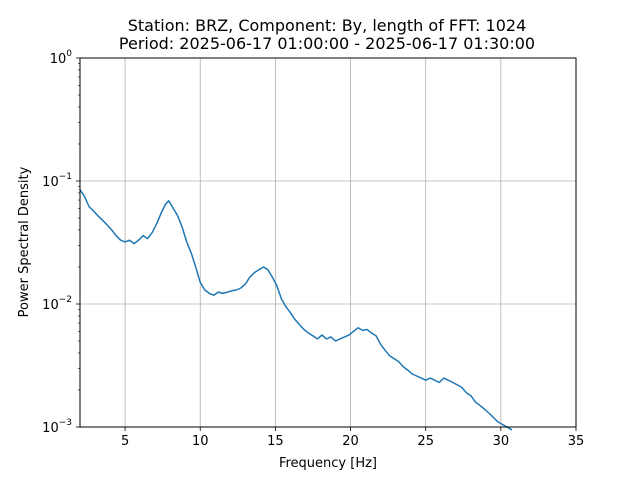  What do you see at coordinates (328, 463) in the screenshot?
I see `x-axis-label: Frequency [Hz]` at bounding box center [328, 463].